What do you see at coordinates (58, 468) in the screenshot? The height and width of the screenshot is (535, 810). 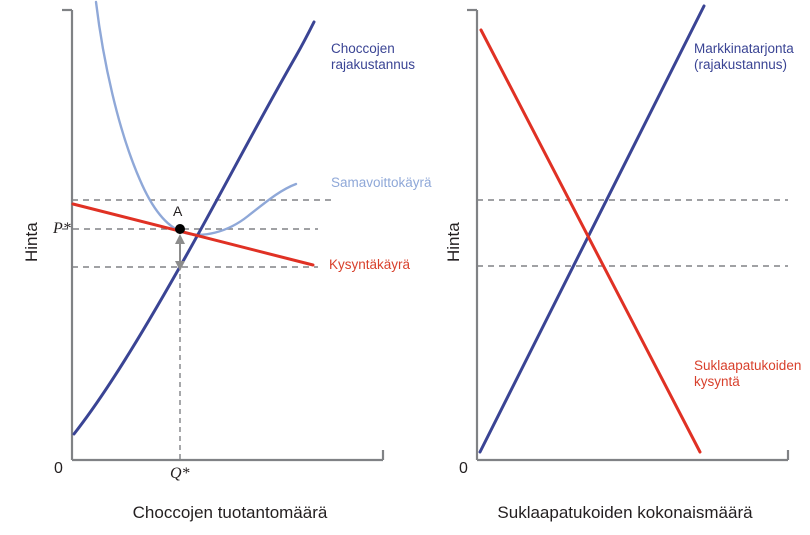 I see `left-origin-label: 0` at bounding box center [58, 468].